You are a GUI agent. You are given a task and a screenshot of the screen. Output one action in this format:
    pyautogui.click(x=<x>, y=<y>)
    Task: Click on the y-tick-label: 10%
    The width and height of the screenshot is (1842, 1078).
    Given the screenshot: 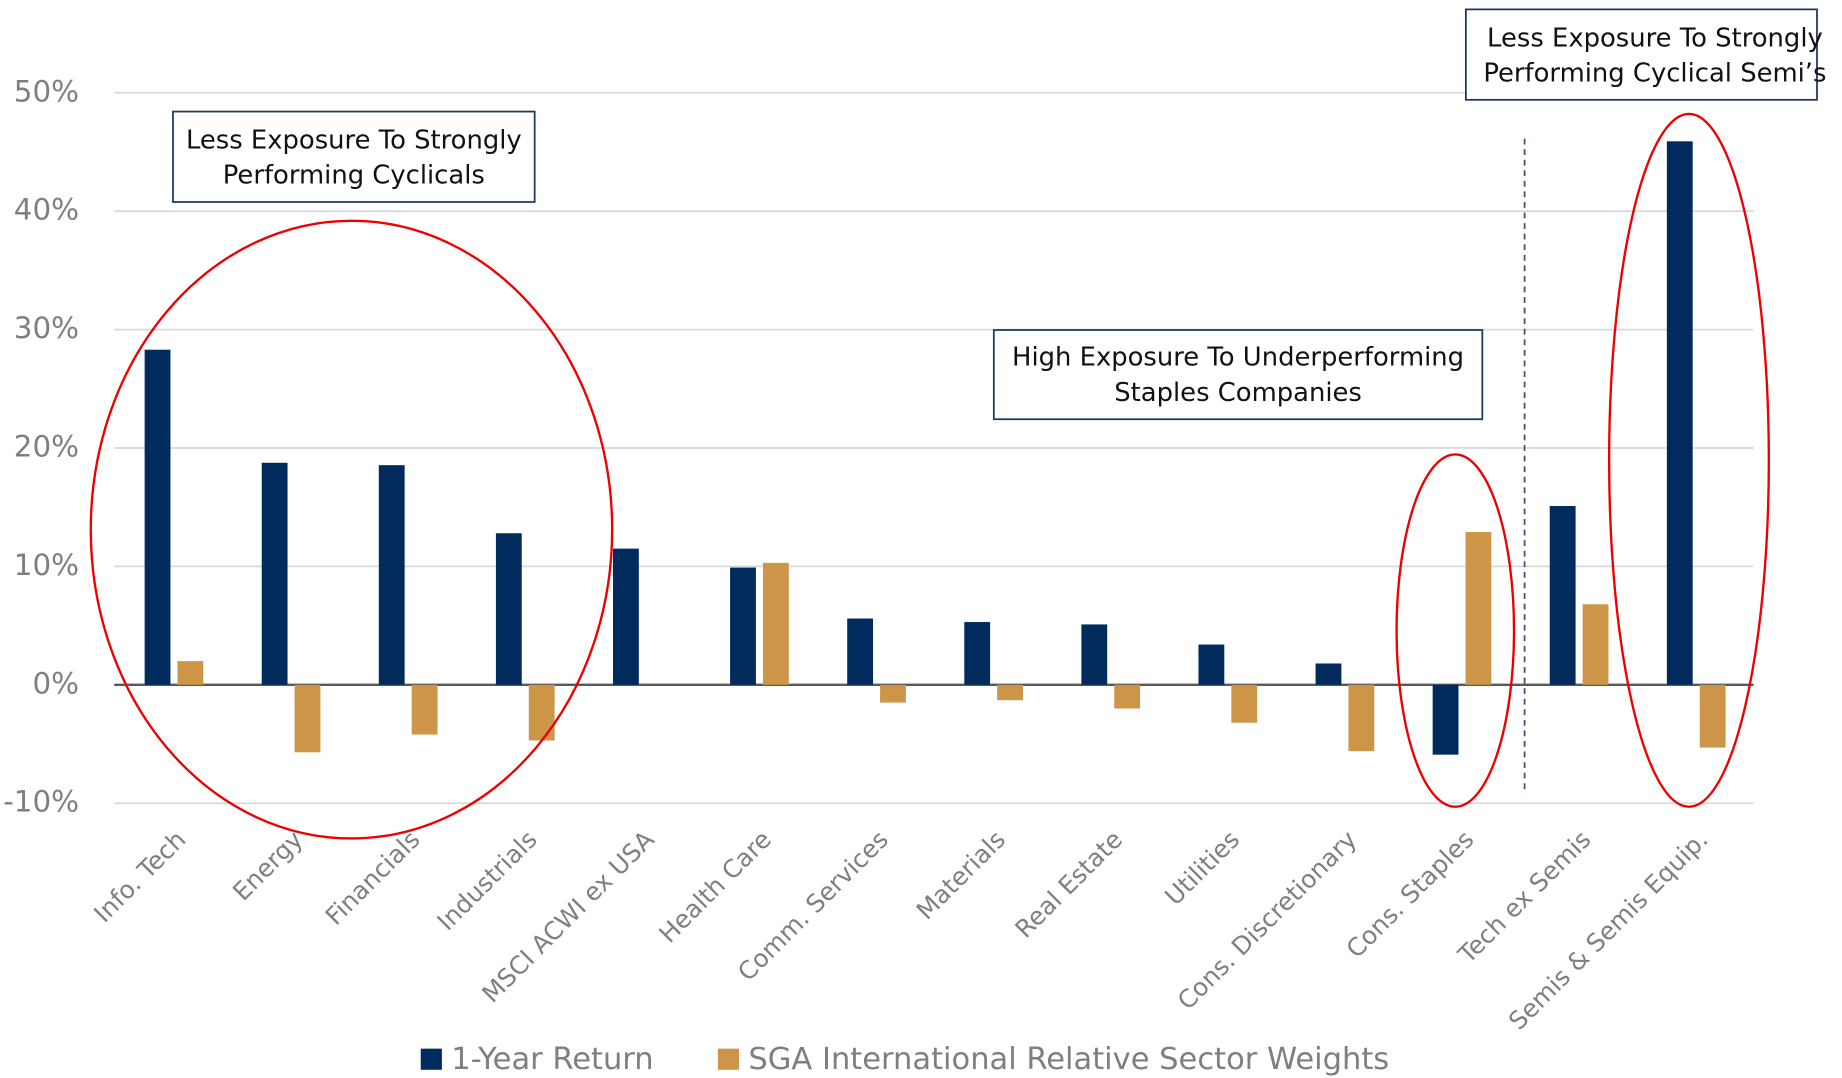 What is the action you would take?
    pyautogui.click(x=46, y=565)
    